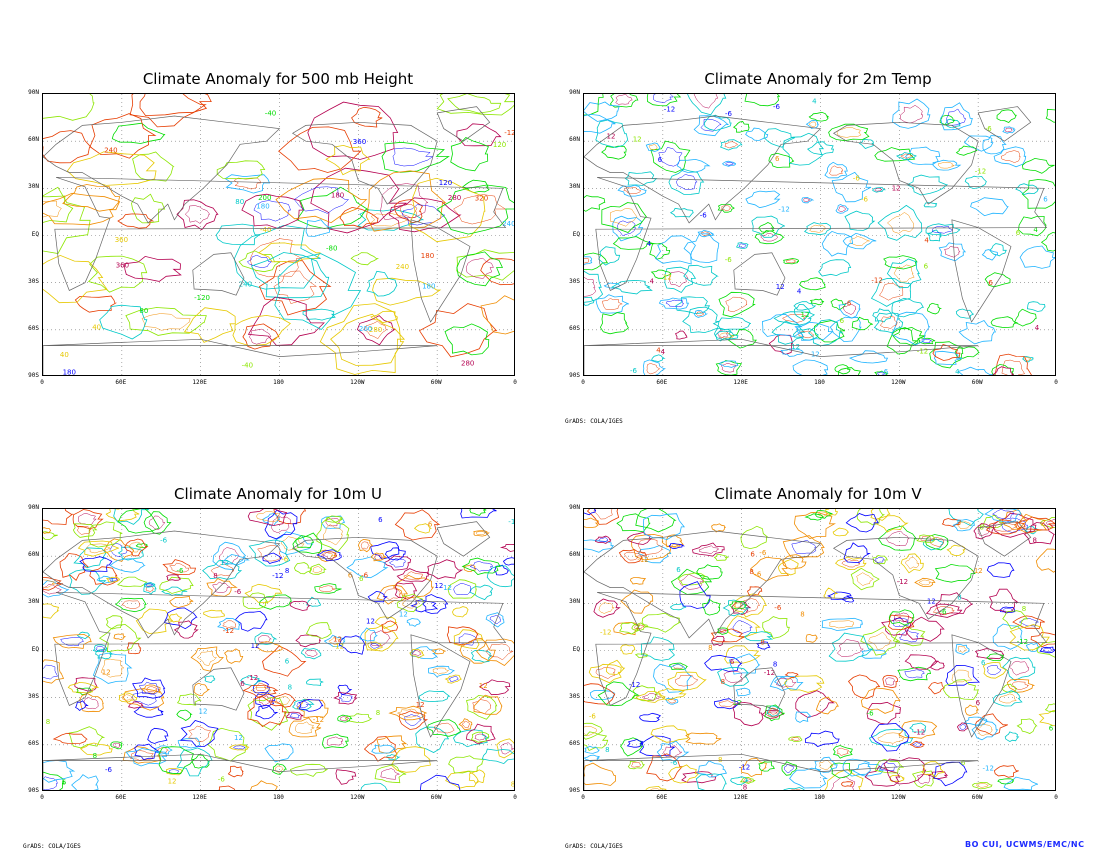 Image resolution: width=1100 pixels, height=850 pixels. What do you see at coordinates (337, 640) in the screenshot?
I see `contour-label: 12` at bounding box center [337, 640].